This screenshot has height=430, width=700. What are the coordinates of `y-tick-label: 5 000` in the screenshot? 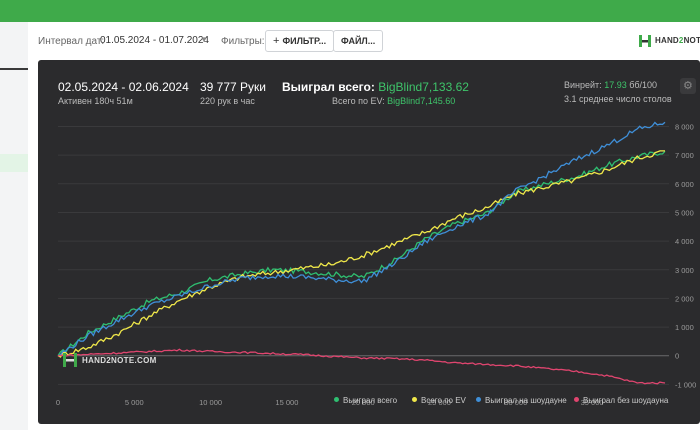 It's located at (684, 212).